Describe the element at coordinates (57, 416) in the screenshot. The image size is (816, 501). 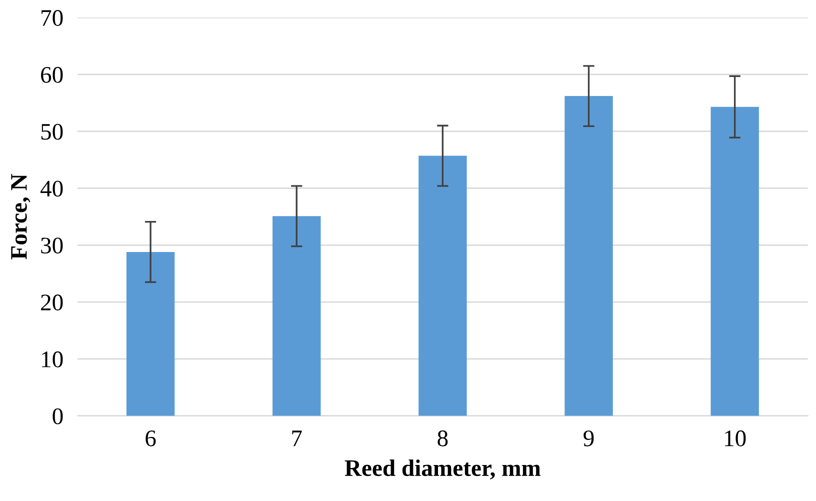
I see `y-tick-label: 0` at that location.